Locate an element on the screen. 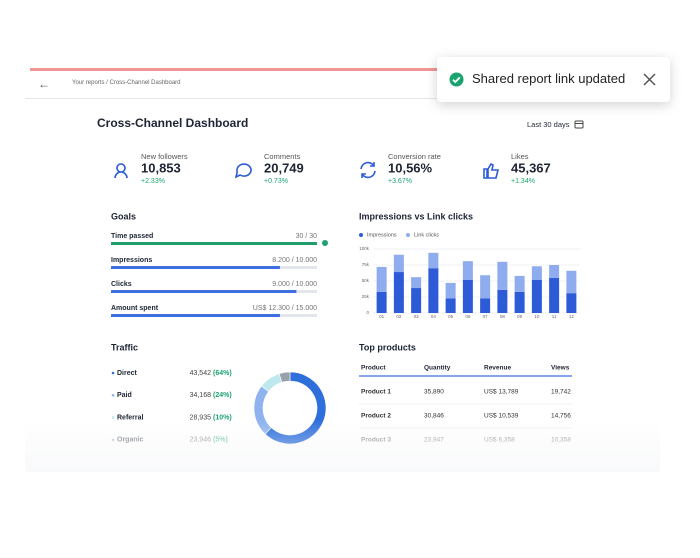  kpi-value: 45,367 is located at coordinates (531, 167).